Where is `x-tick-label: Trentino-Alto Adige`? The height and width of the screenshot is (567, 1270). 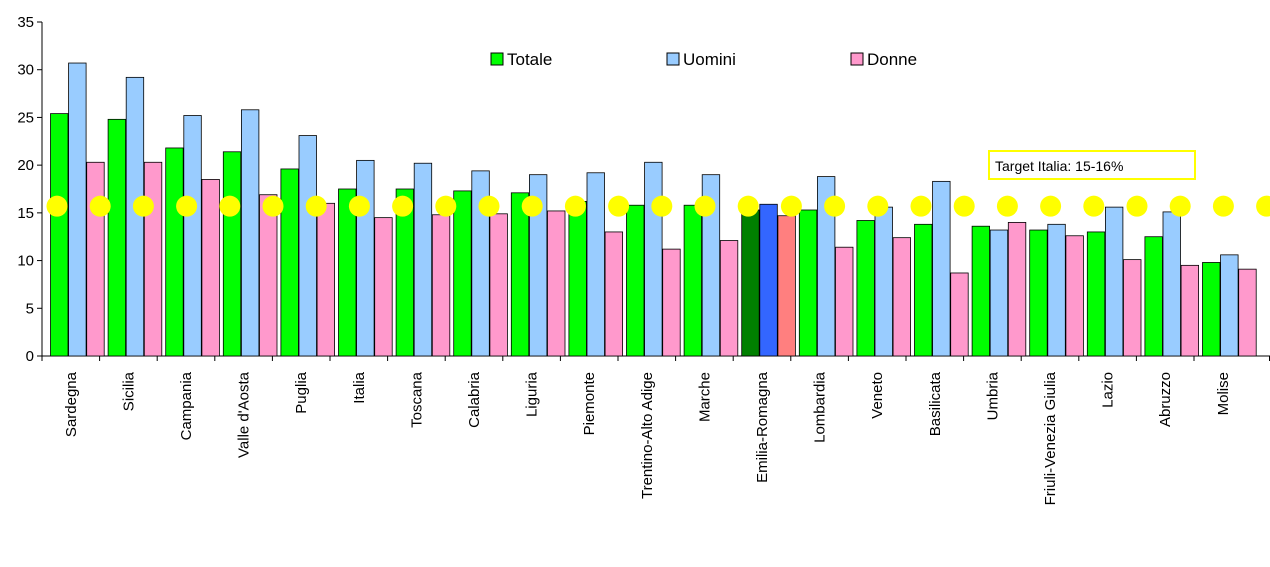 x-tick-label: Trentino-Alto Adige is located at coordinates (647, 435).